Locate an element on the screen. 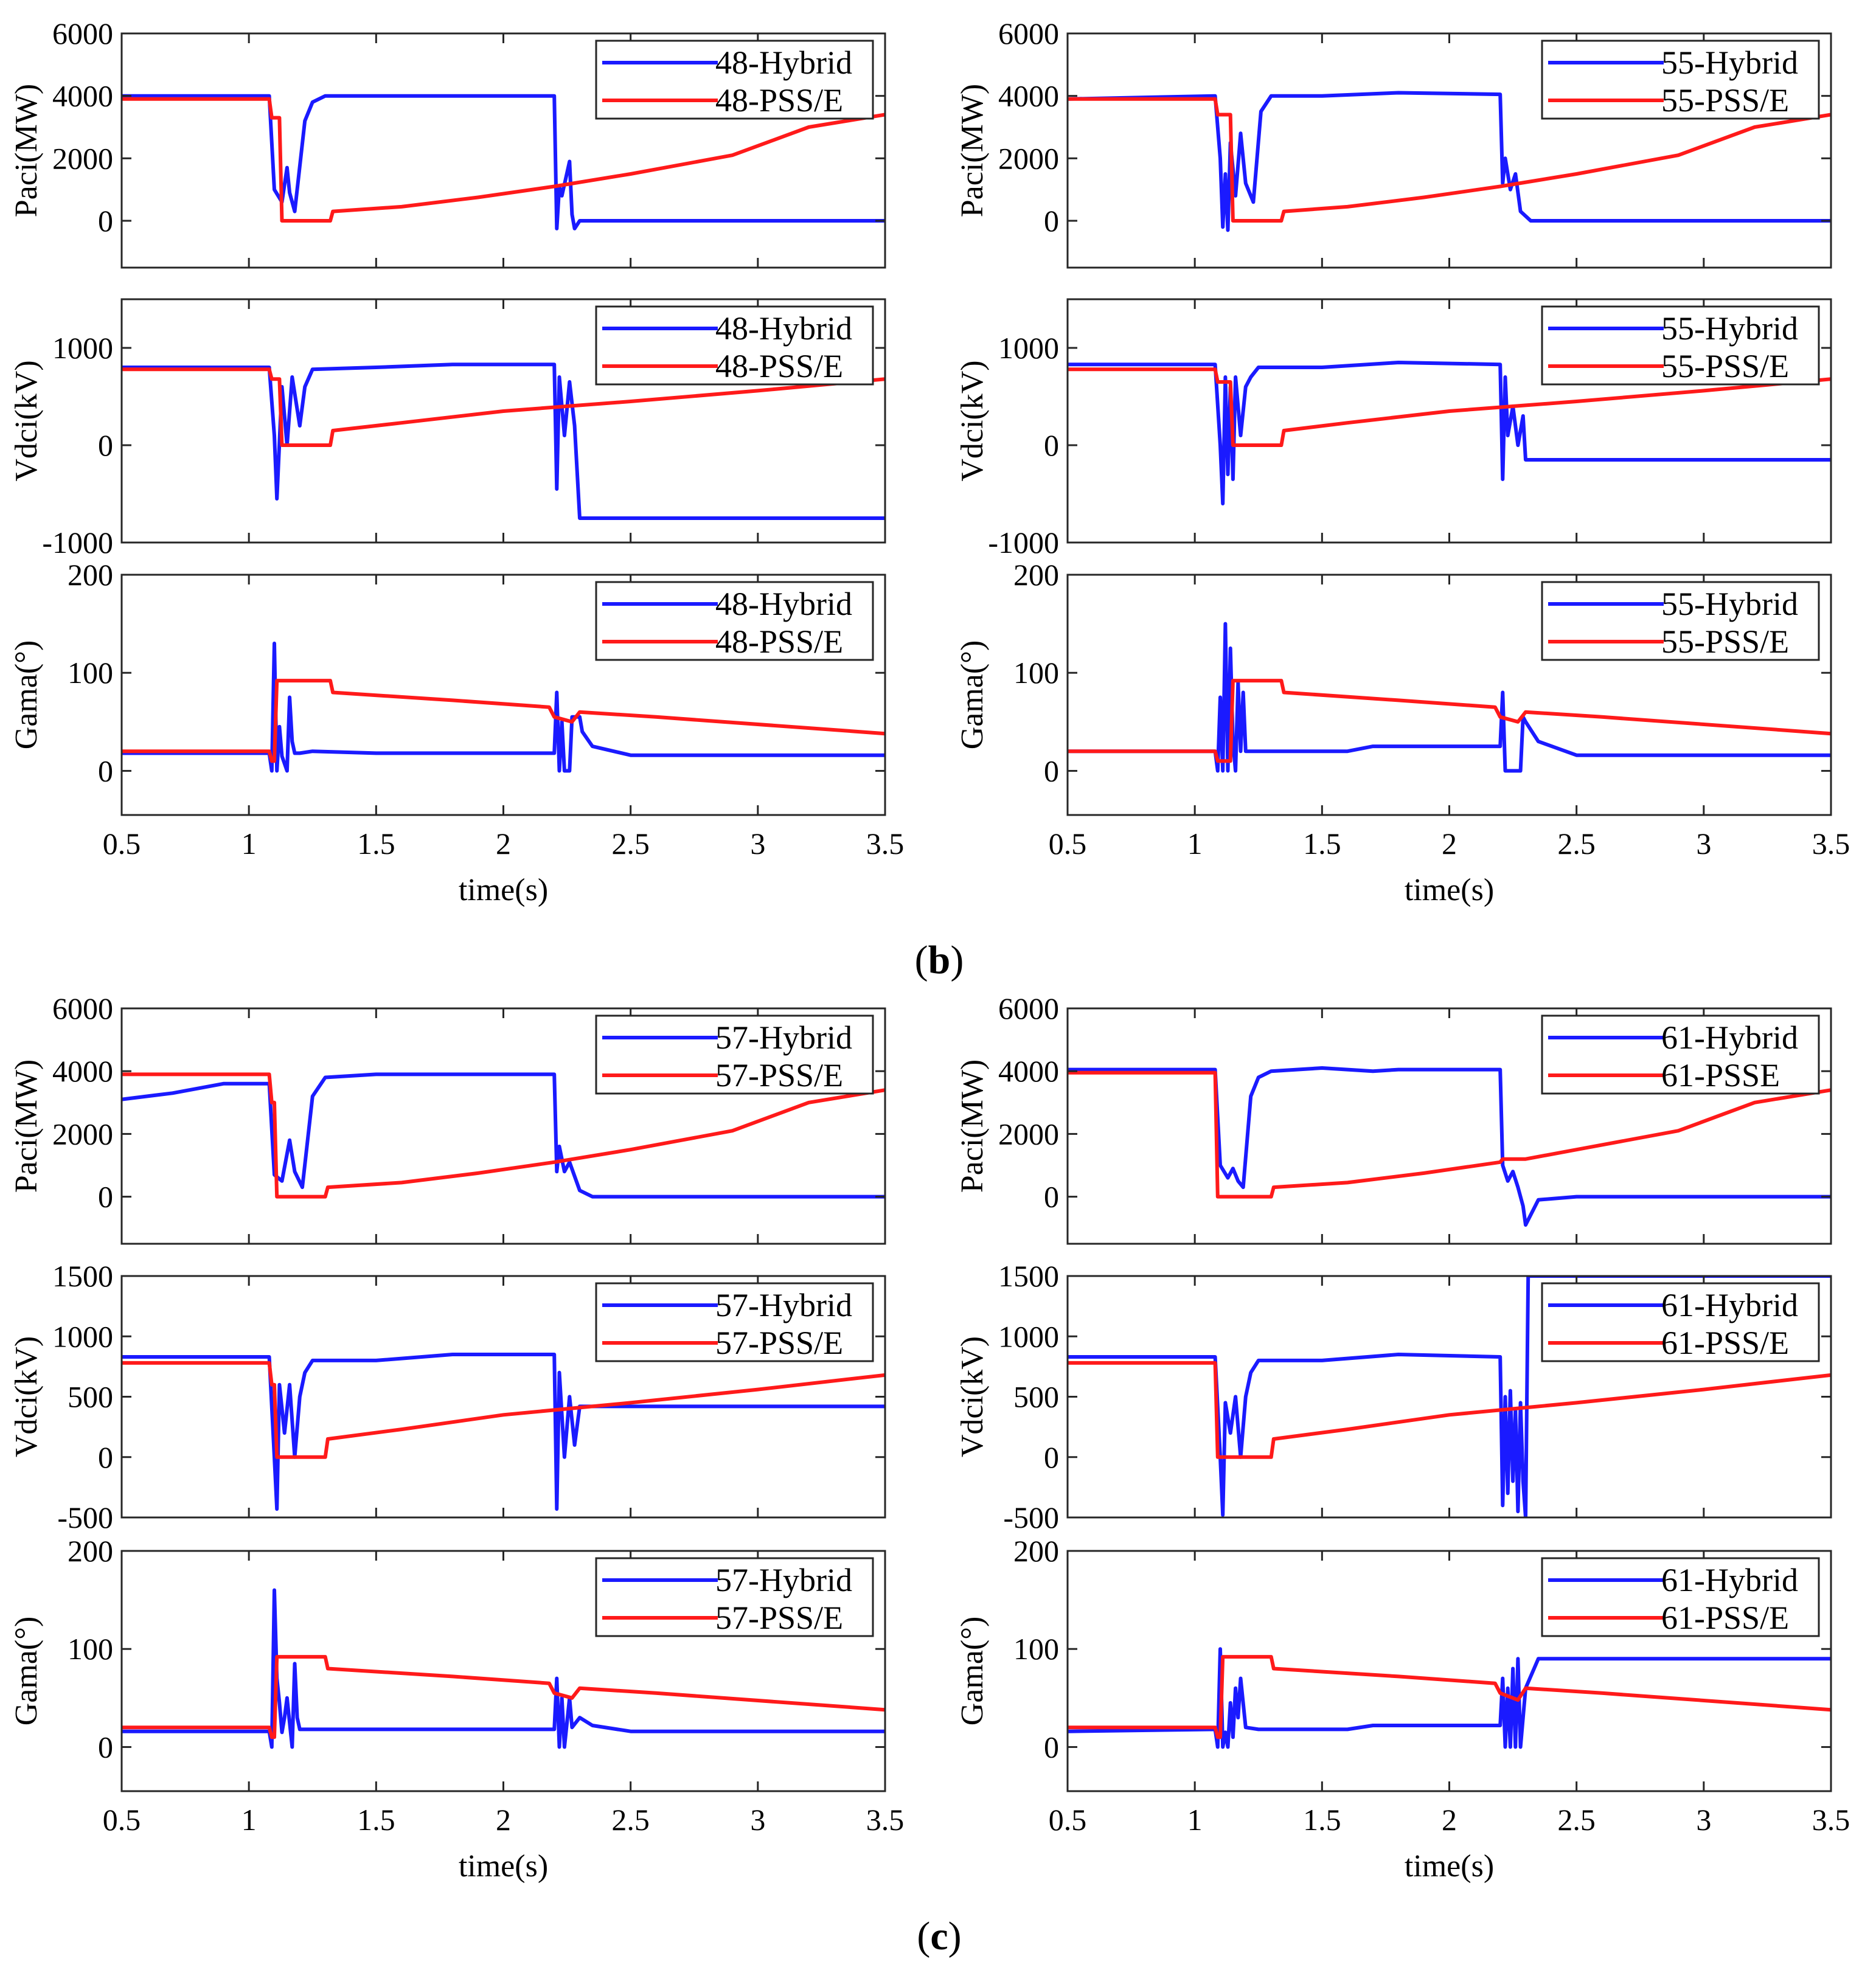 This screenshot has width=1876, height=1973. chart-c-right-top-ytick-label: 6000 is located at coordinates (1028, 1008).